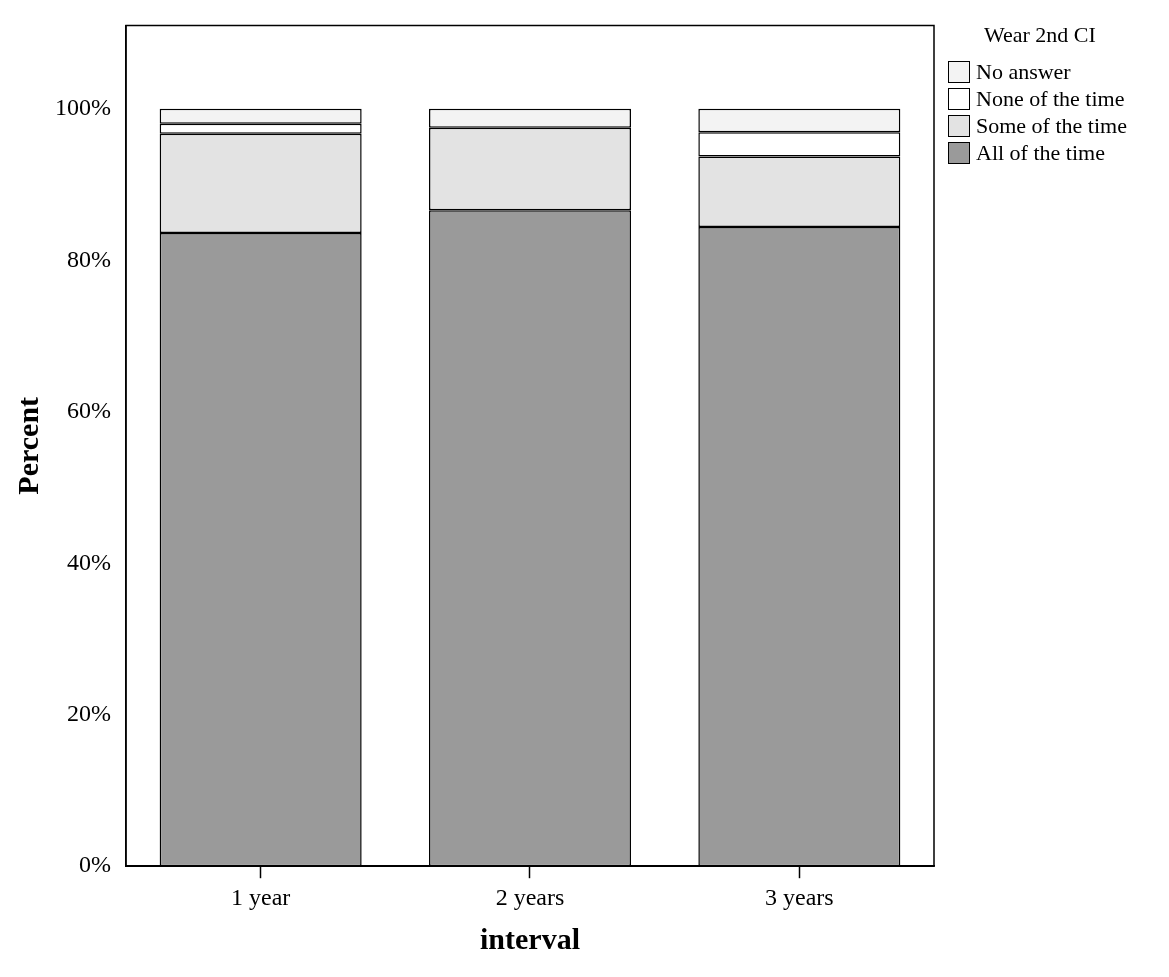 This screenshot has width=1169, height=977. Describe the element at coordinates (88, 561) in the screenshot. I see `y-tick-label: 40%` at that location.